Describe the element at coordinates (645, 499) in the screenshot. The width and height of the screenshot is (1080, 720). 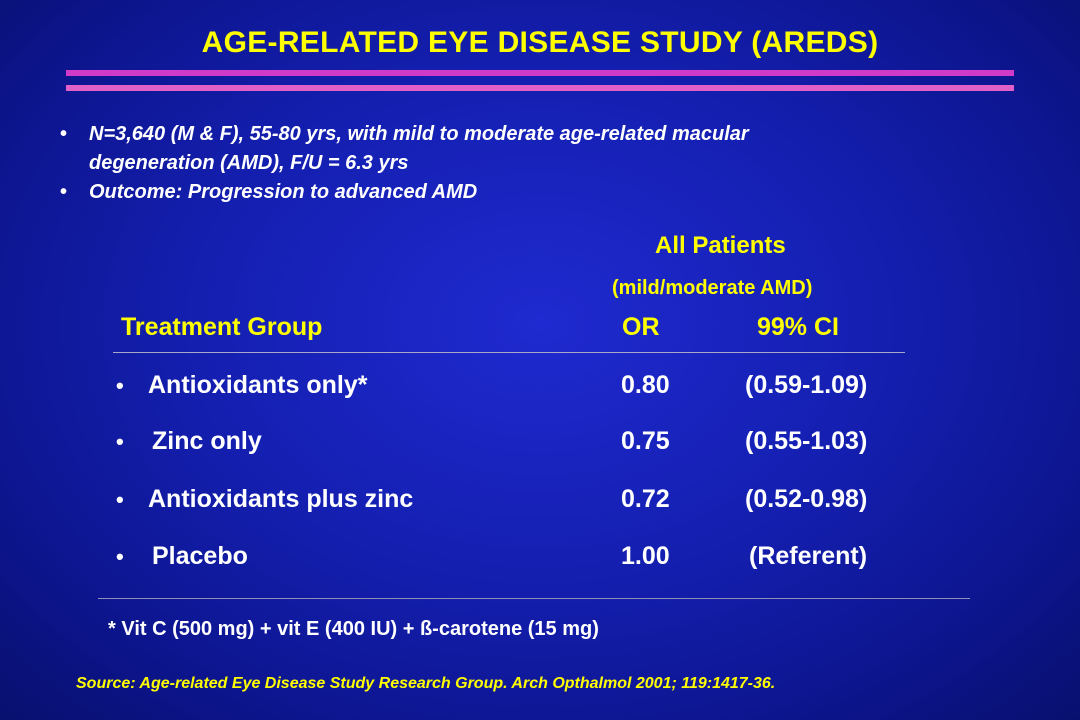
I see `row-odds-ratio: 0.72` at that location.